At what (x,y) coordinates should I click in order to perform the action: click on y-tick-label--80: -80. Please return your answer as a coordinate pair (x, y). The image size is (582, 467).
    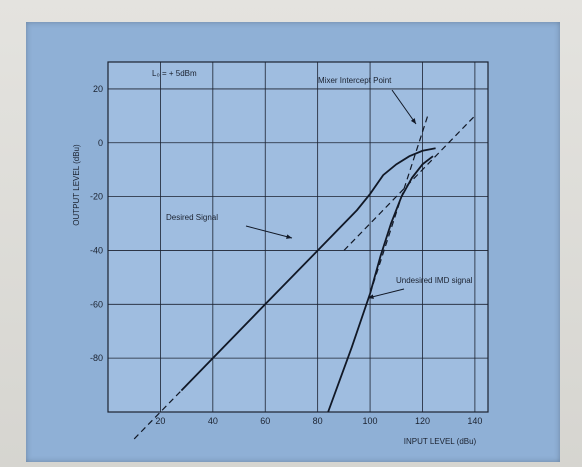
    Looking at the image, I should click on (96, 358).